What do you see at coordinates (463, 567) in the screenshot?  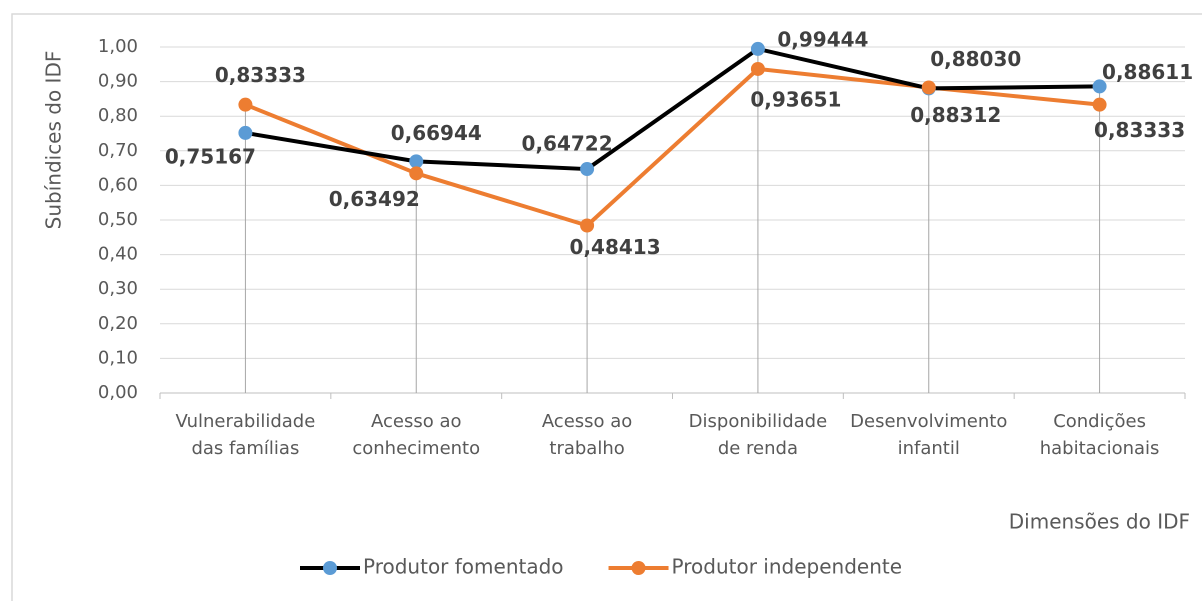 I see `legend-label: Produtor fomentado` at bounding box center [463, 567].